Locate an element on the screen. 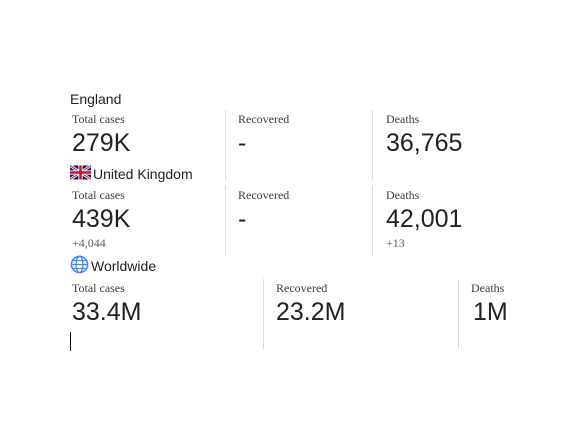  region-title-england: England is located at coordinates (95, 99).